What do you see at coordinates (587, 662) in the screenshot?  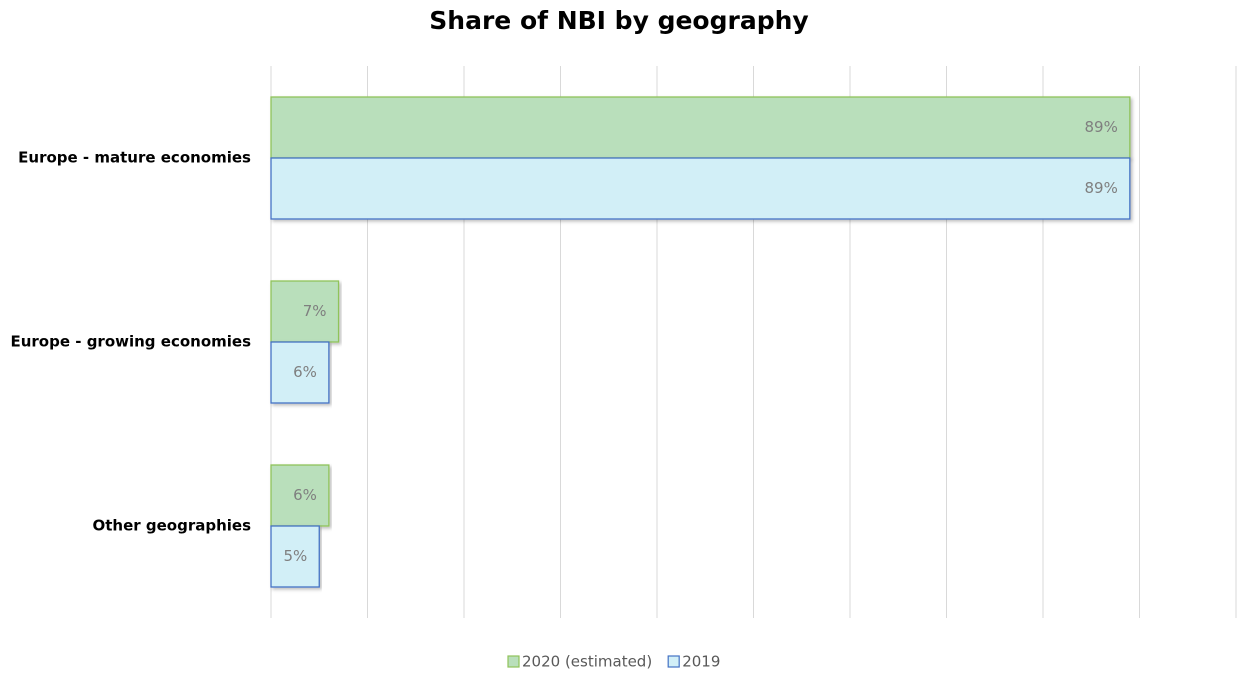 I see `legend-label: 2020 (estimated)` at bounding box center [587, 662].